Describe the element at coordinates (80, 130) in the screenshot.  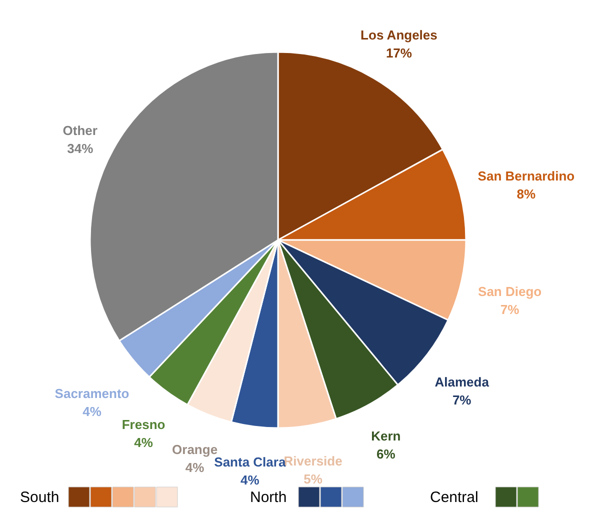
I see `slice-label: Other` at that location.